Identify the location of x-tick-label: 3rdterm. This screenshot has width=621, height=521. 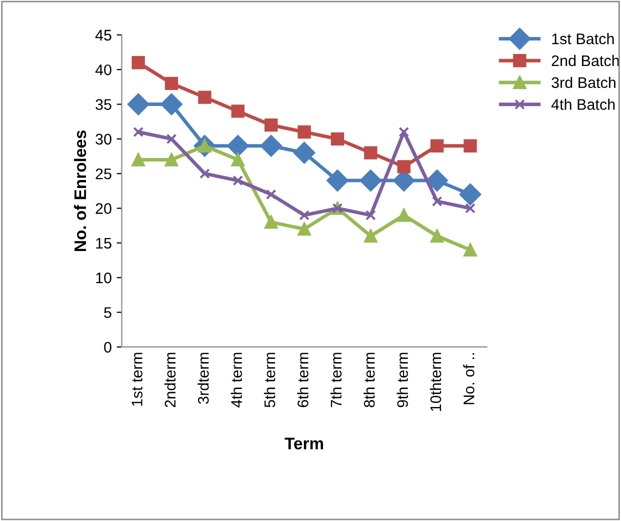
(203, 378).